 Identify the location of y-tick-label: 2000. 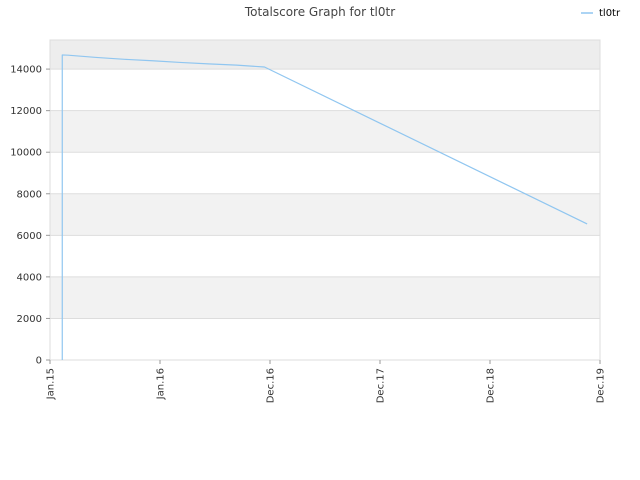
(29, 319).